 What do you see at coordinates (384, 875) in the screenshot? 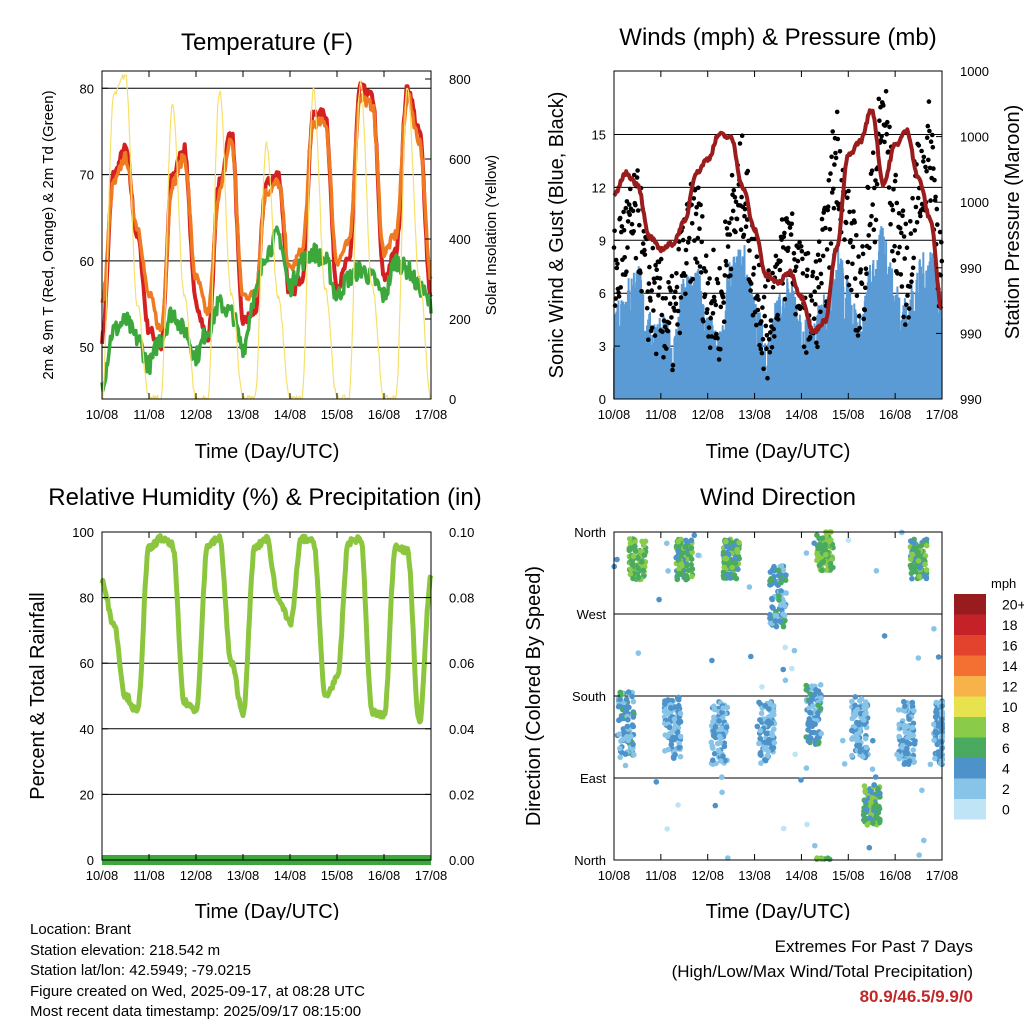
I see `x-tick-label: 16/08` at bounding box center [384, 875].